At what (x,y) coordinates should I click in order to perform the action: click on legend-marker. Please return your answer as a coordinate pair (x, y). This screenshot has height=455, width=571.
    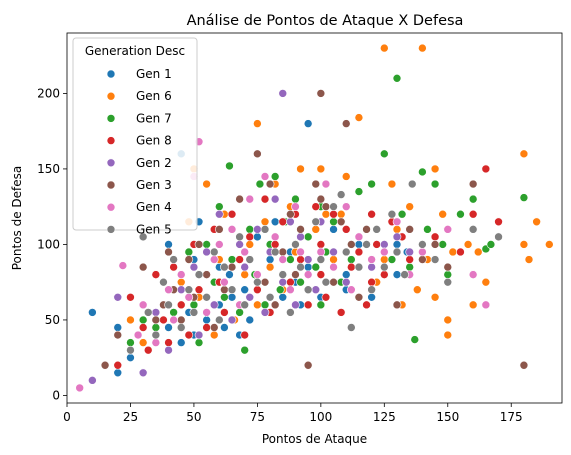
    Looking at the image, I should click on (111, 207).